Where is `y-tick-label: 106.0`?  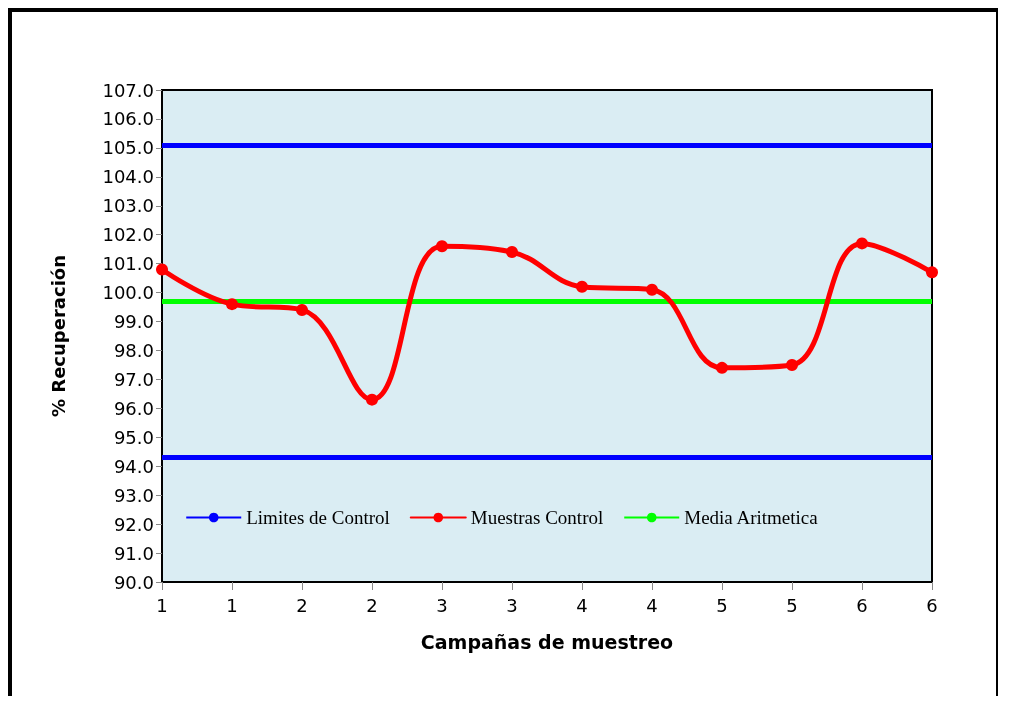
y-tick-label: 106.0 is located at coordinates (128, 119).